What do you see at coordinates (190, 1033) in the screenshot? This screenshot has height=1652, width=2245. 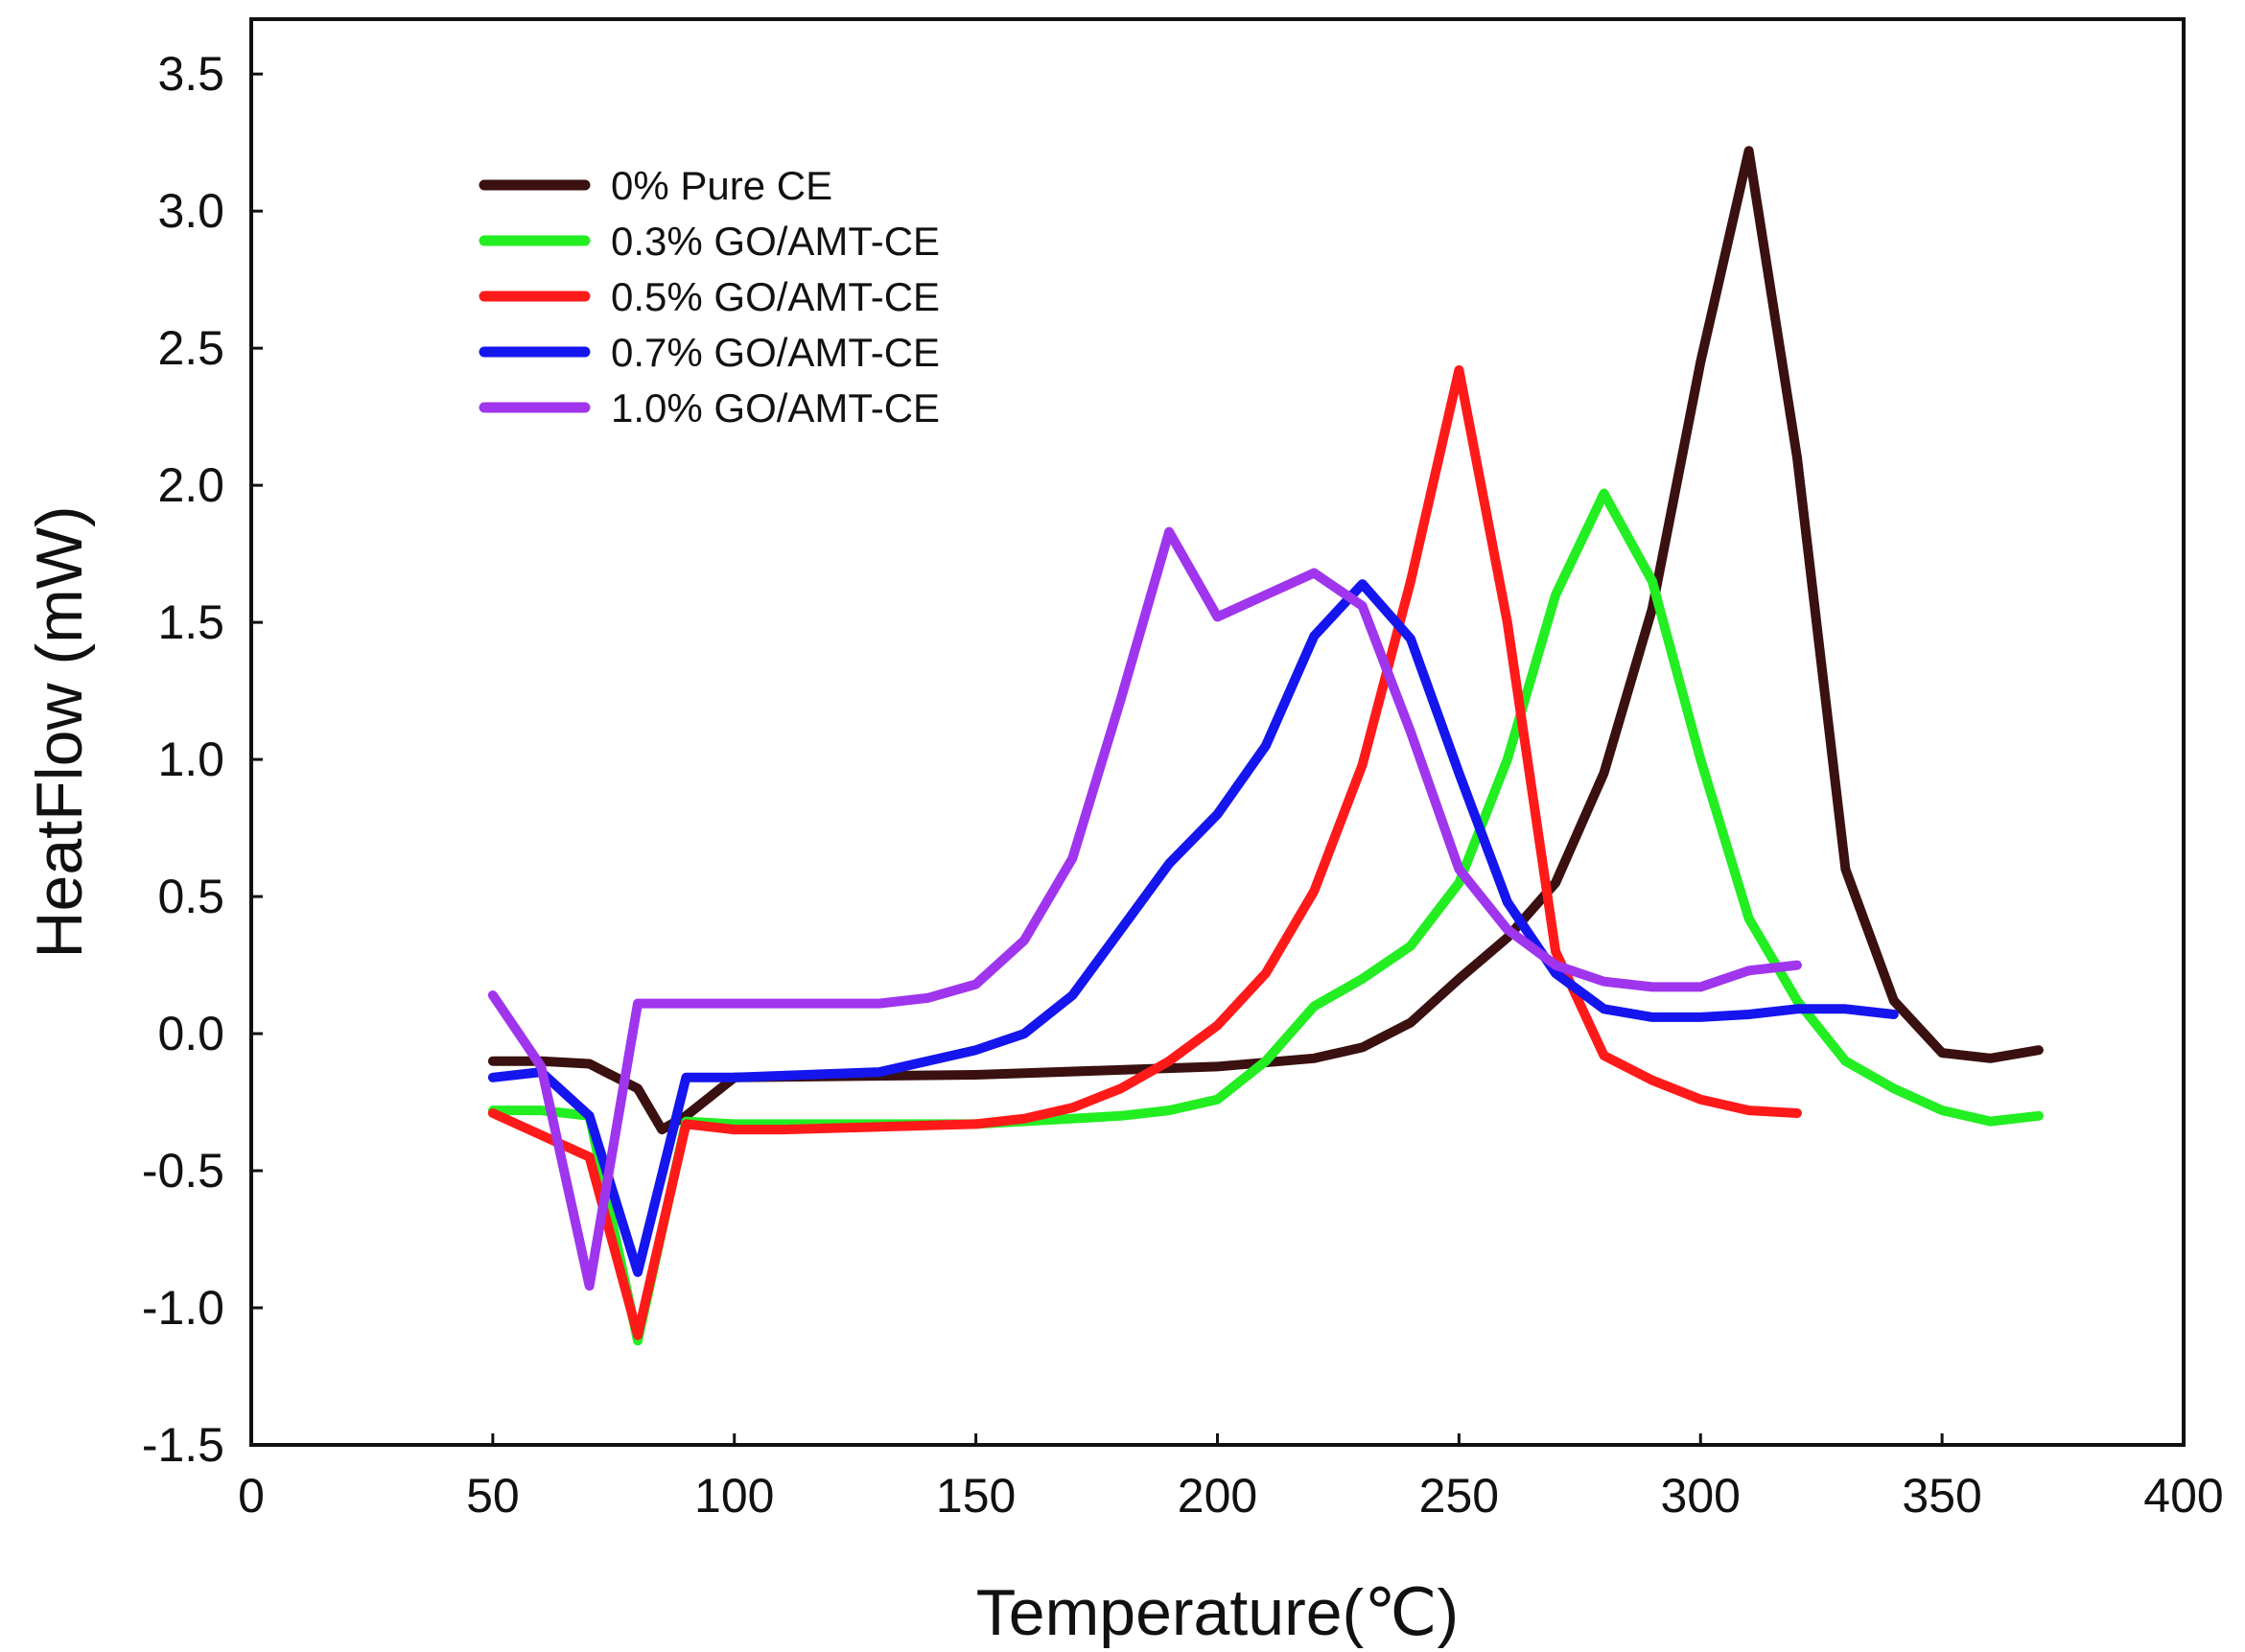 I see `y-tick-label: 0.0` at bounding box center [190, 1033].